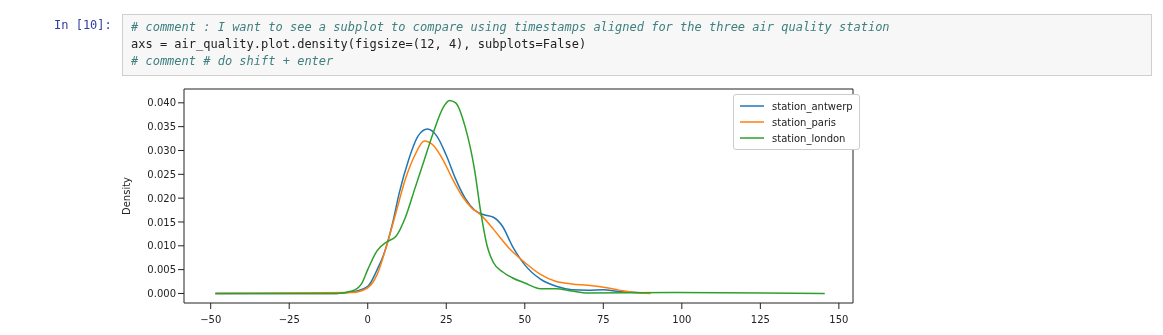 The width and height of the screenshot is (1163, 335). I want to click on y-tick-label: 0.030, so click(161, 151).